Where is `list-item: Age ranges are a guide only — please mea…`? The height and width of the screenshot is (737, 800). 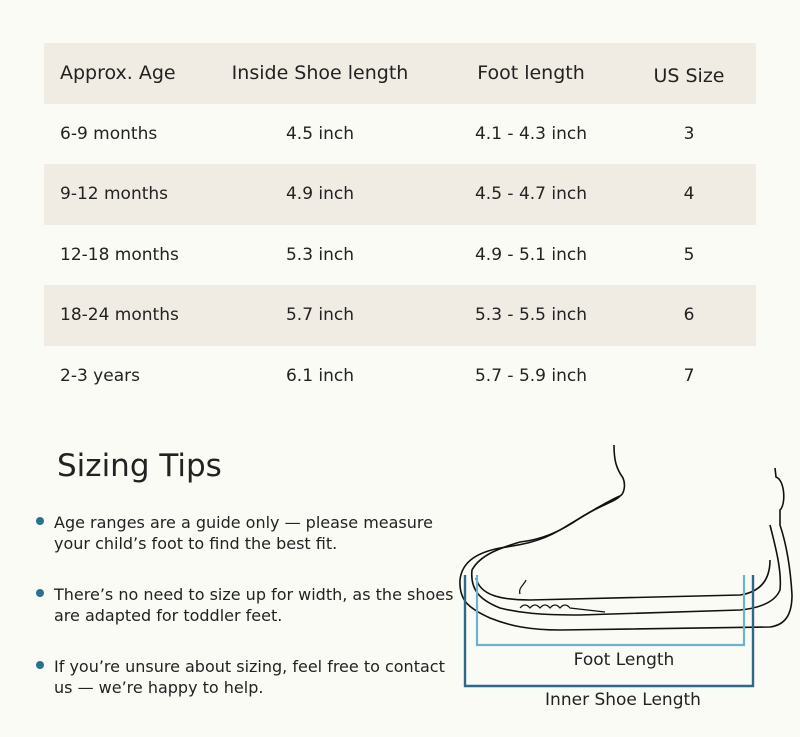
list-item: Age ranges are a guide only — please mea… is located at coordinates (246, 533).